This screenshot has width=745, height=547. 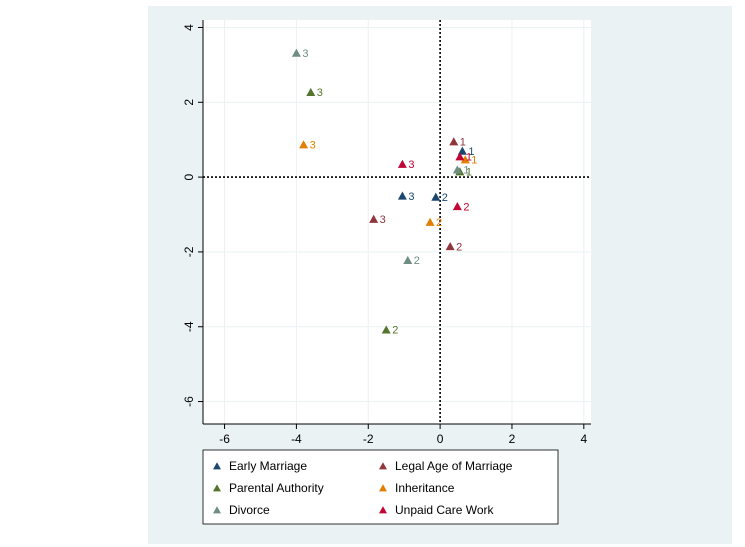 What do you see at coordinates (583, 439) in the screenshot?
I see `x-tick-label: 4` at bounding box center [583, 439].